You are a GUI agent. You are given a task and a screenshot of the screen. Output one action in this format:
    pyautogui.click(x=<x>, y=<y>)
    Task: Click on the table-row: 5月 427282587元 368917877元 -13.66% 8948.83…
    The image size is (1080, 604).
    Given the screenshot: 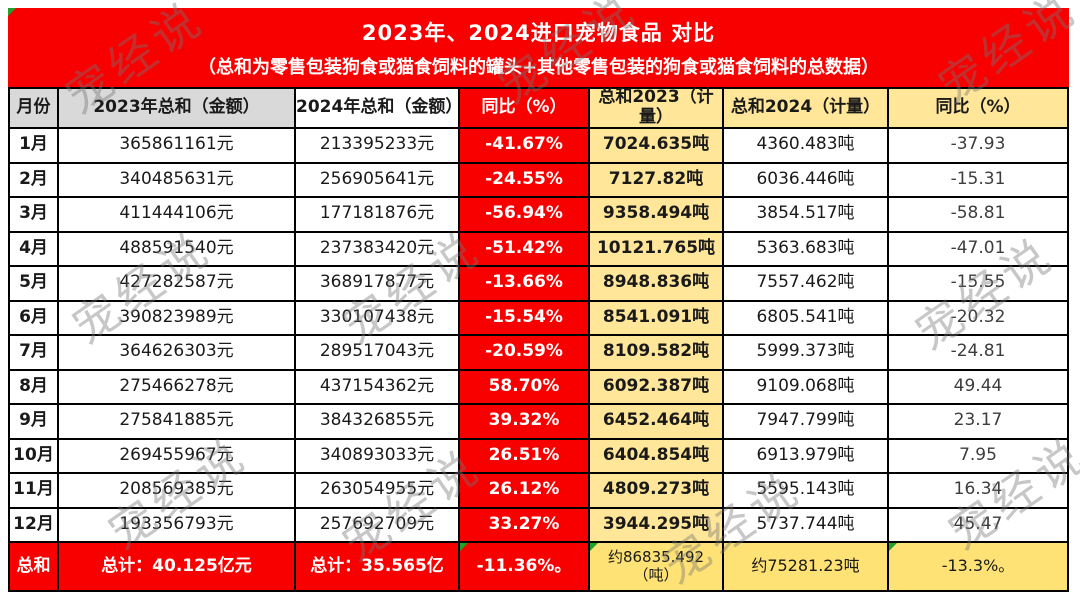 What is the action you would take?
    pyautogui.click(x=539, y=284)
    